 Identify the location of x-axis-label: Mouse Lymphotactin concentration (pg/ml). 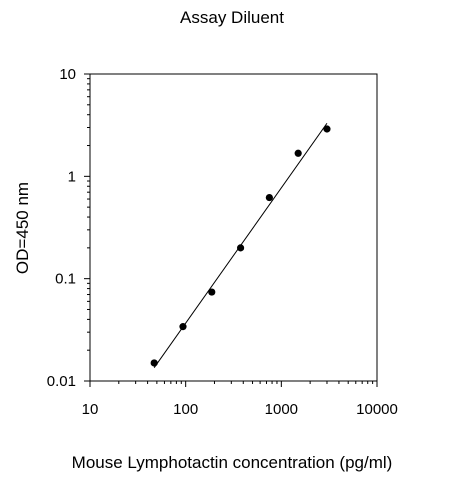
(232, 462).